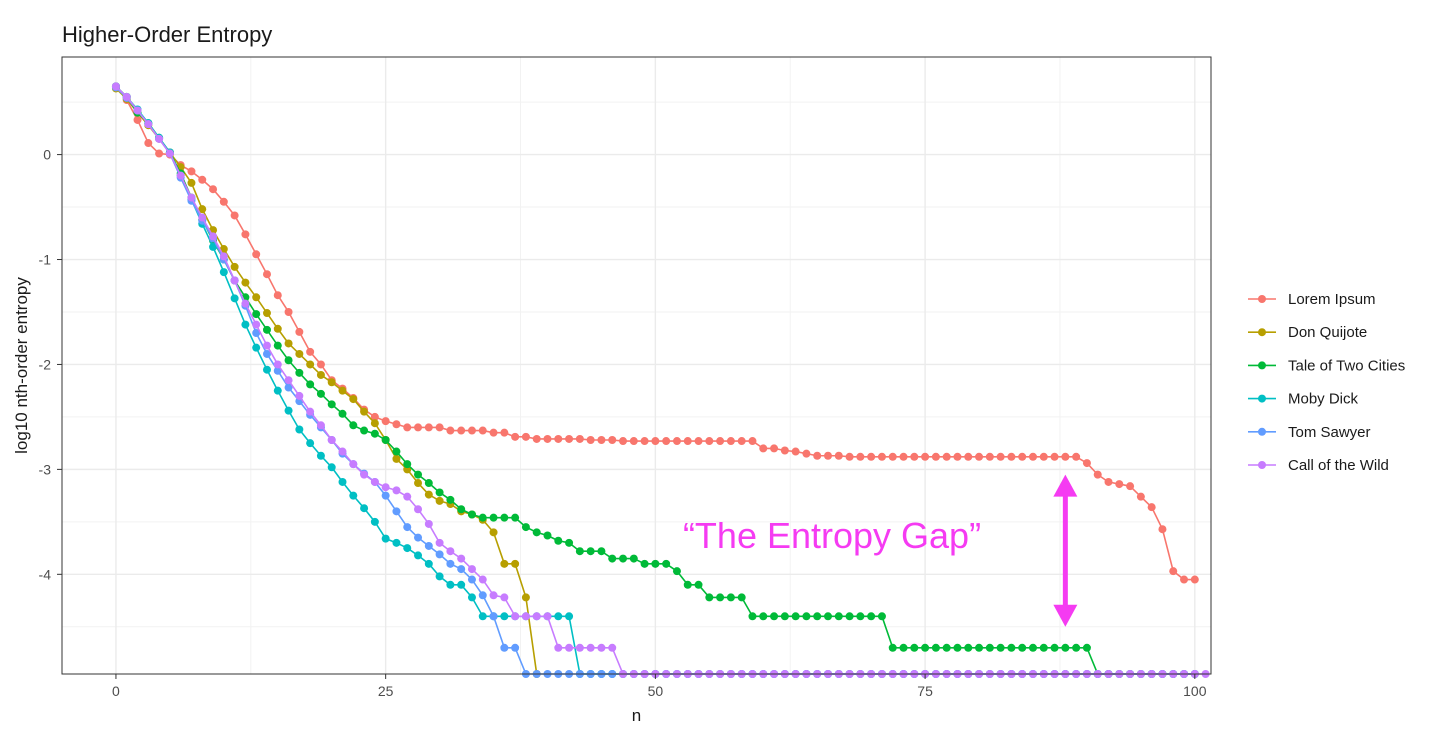 The width and height of the screenshot is (1456, 739). I want to click on x-tick-label: 100, so click(1195, 691).